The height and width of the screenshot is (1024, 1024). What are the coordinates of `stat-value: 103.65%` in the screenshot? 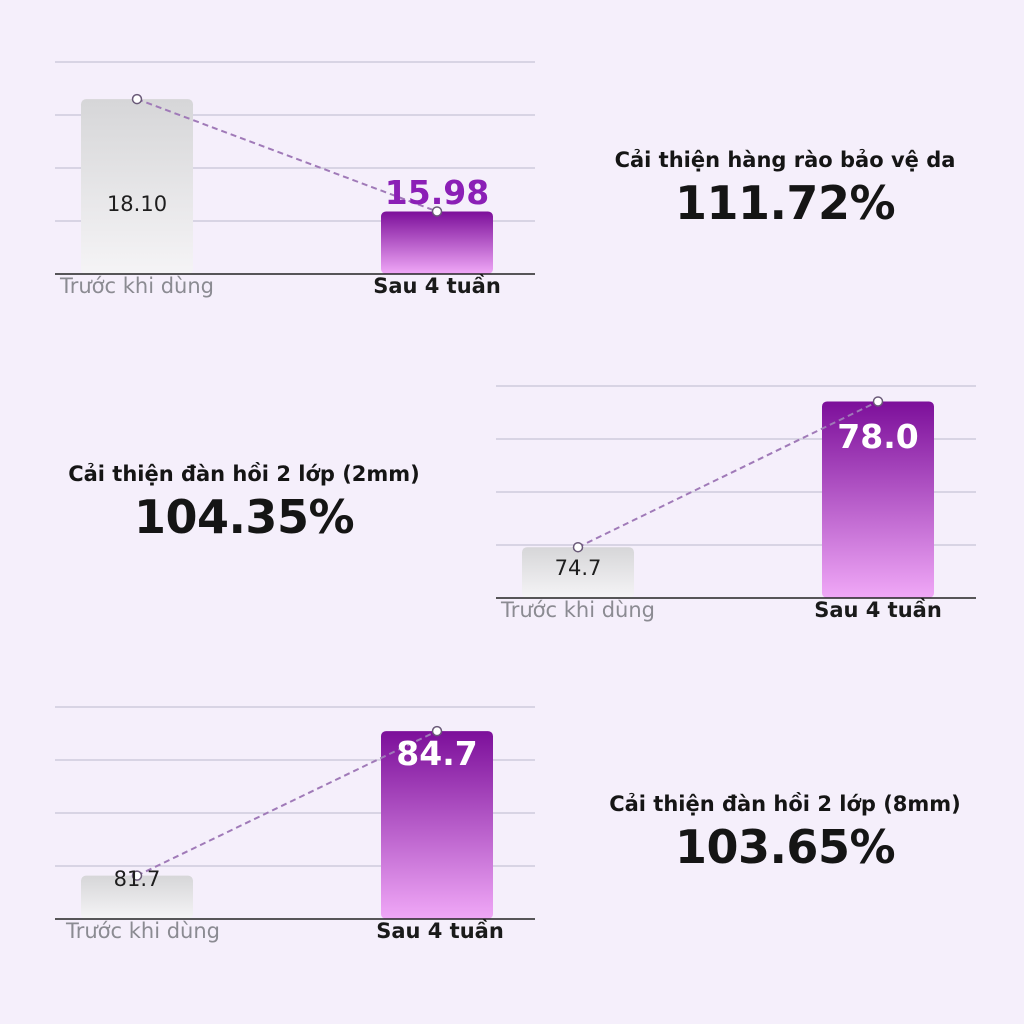 It's located at (785, 847).